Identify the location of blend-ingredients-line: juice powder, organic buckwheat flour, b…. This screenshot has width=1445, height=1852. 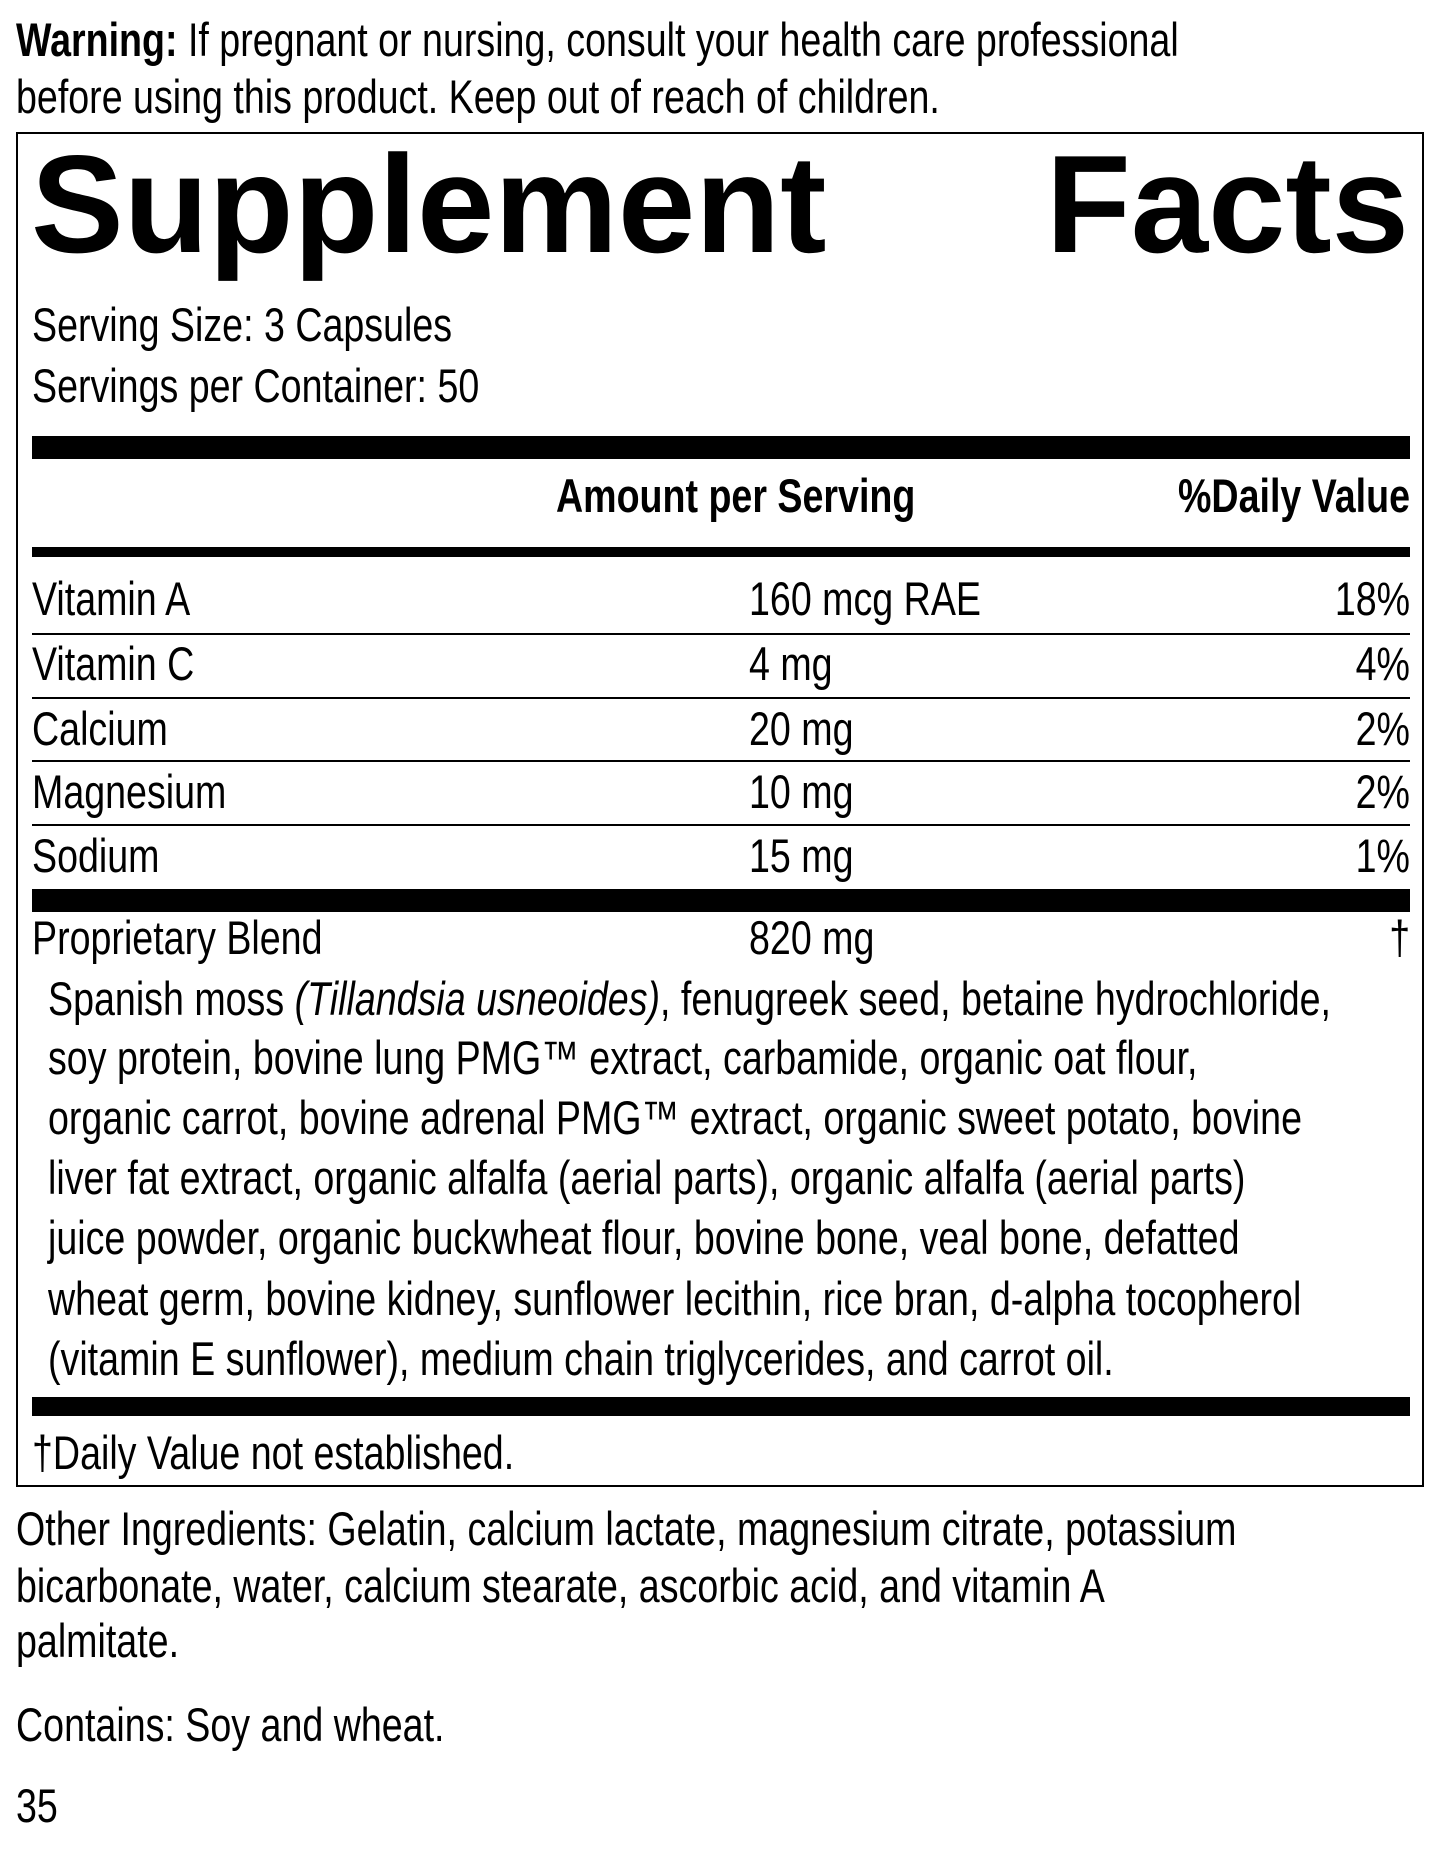
(644, 1237).